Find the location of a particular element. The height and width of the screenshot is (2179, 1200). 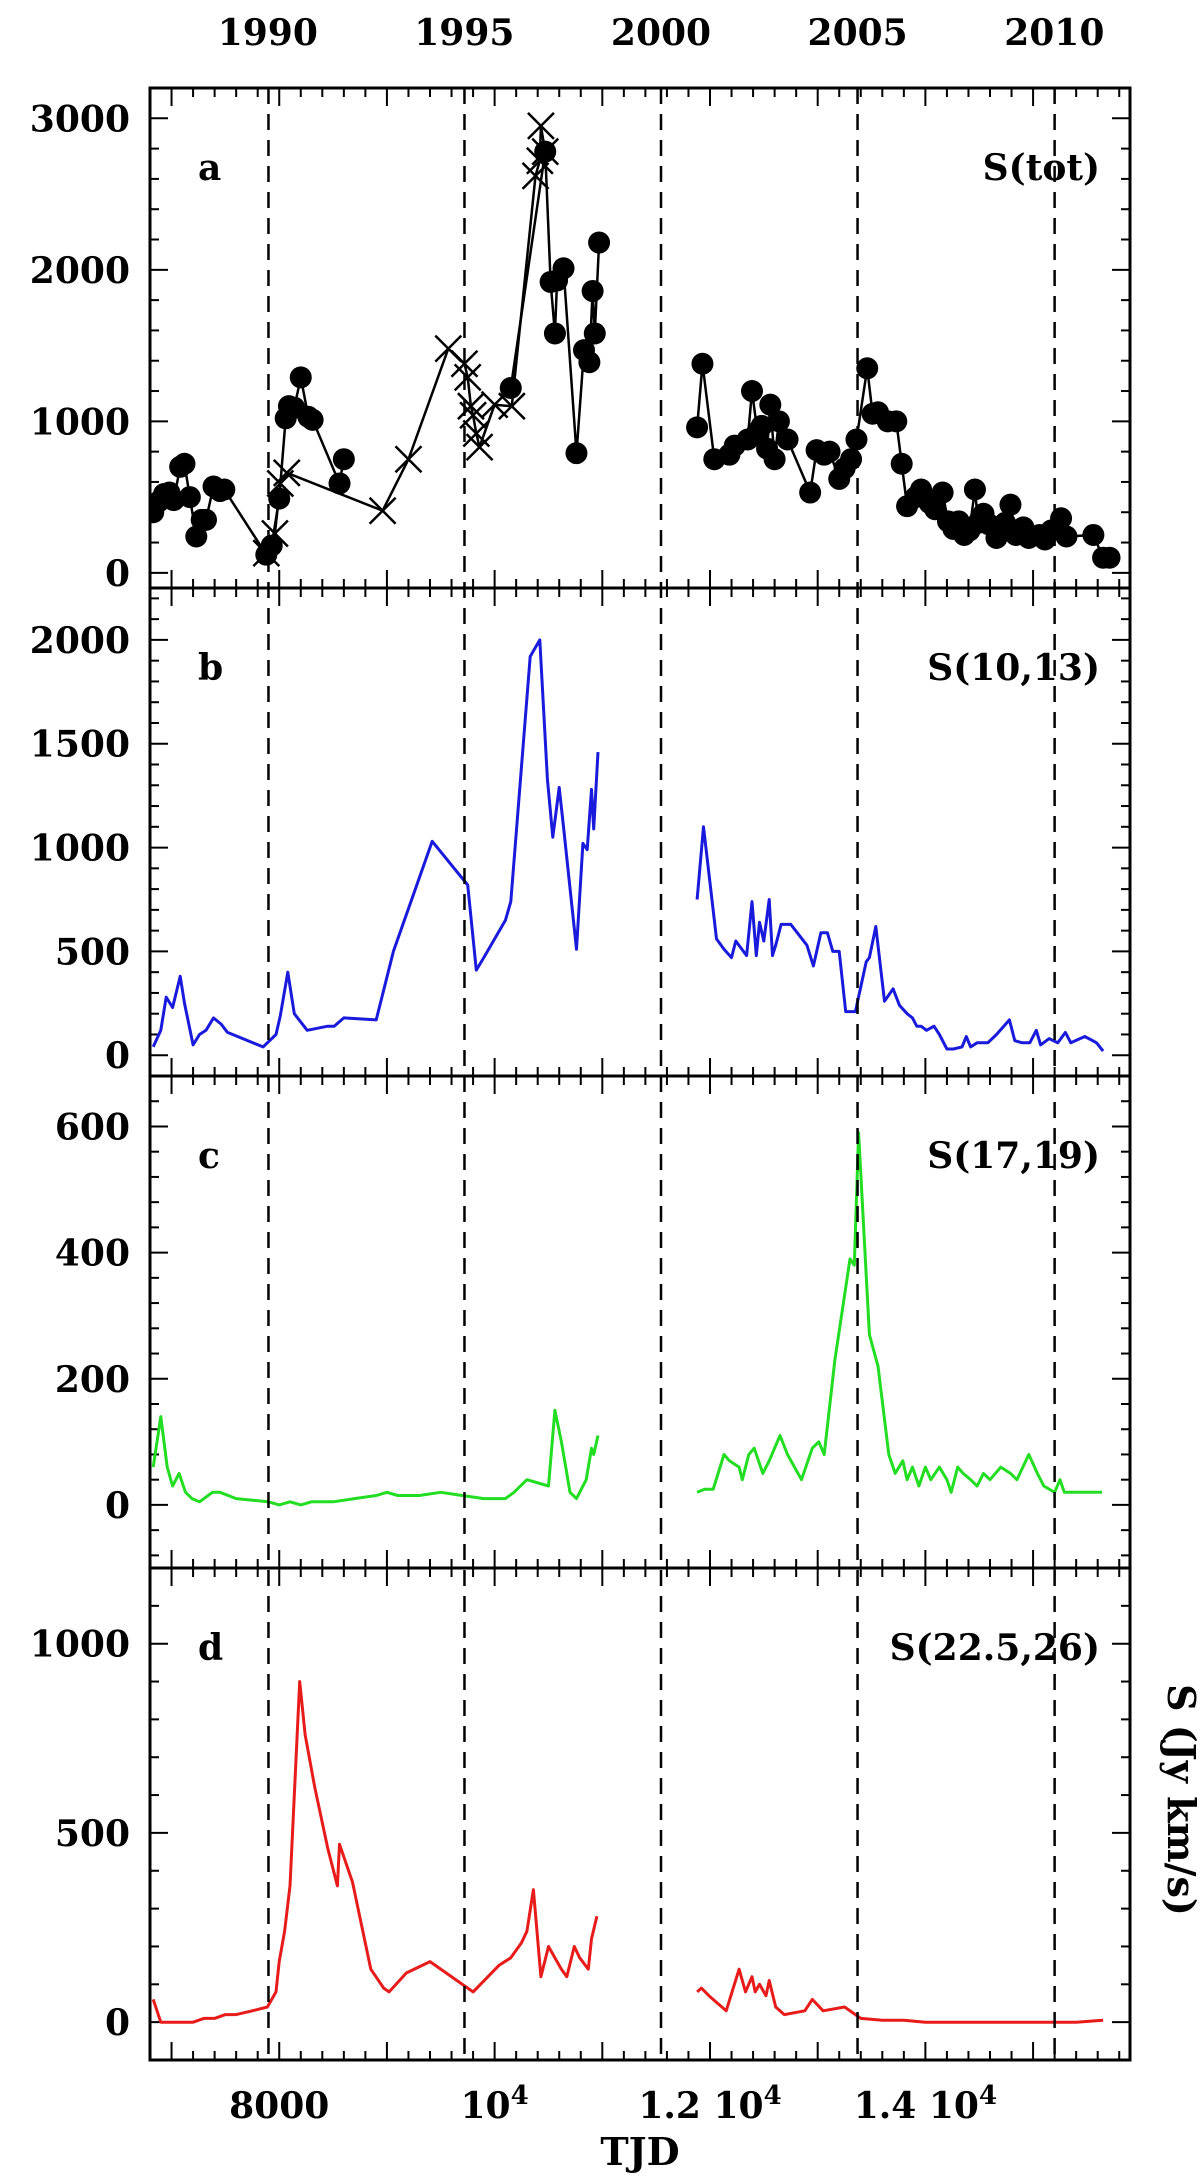

panel-label-a: S(tot) is located at coordinates (1041, 168).